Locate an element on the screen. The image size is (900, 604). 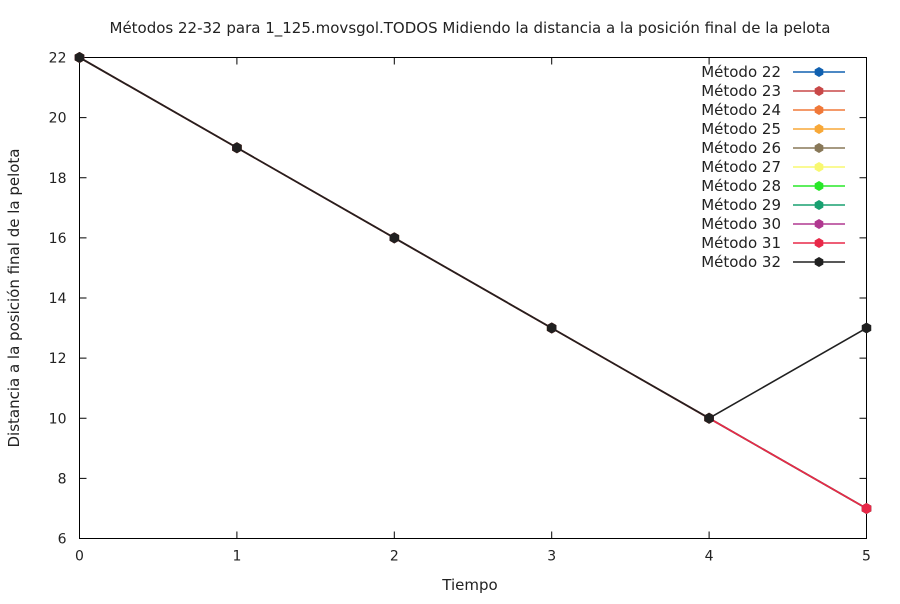
legend-label: Método 30 is located at coordinates (741, 224).